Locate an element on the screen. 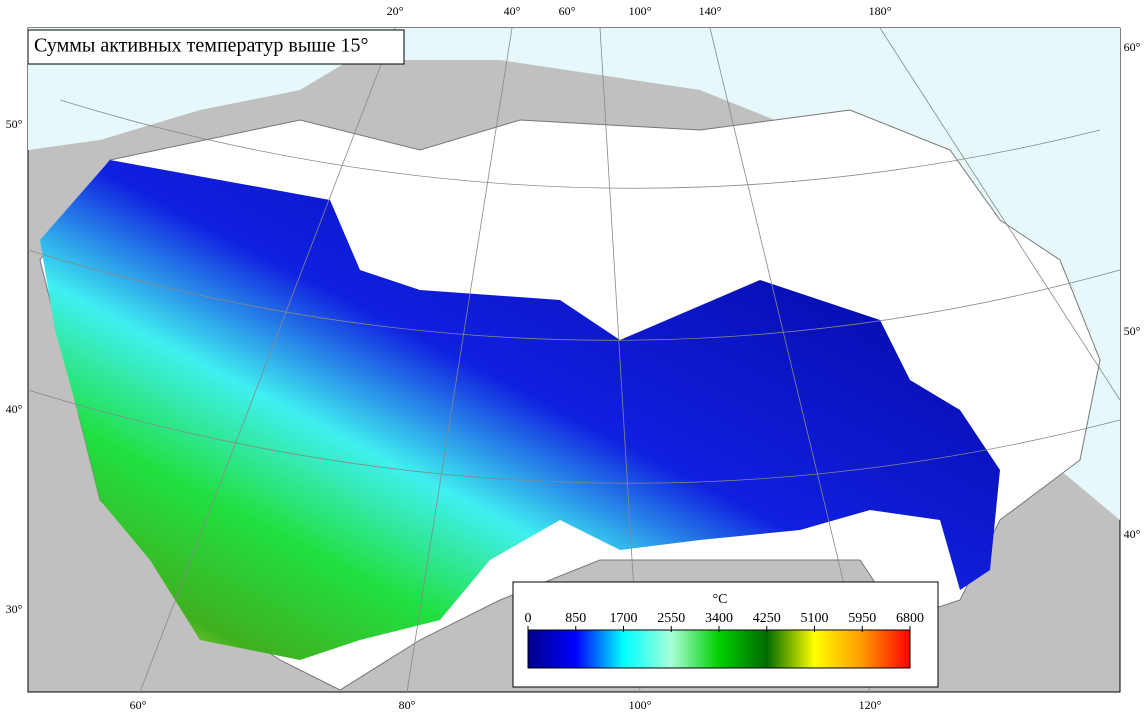  title-box is located at coordinates (216, 47).